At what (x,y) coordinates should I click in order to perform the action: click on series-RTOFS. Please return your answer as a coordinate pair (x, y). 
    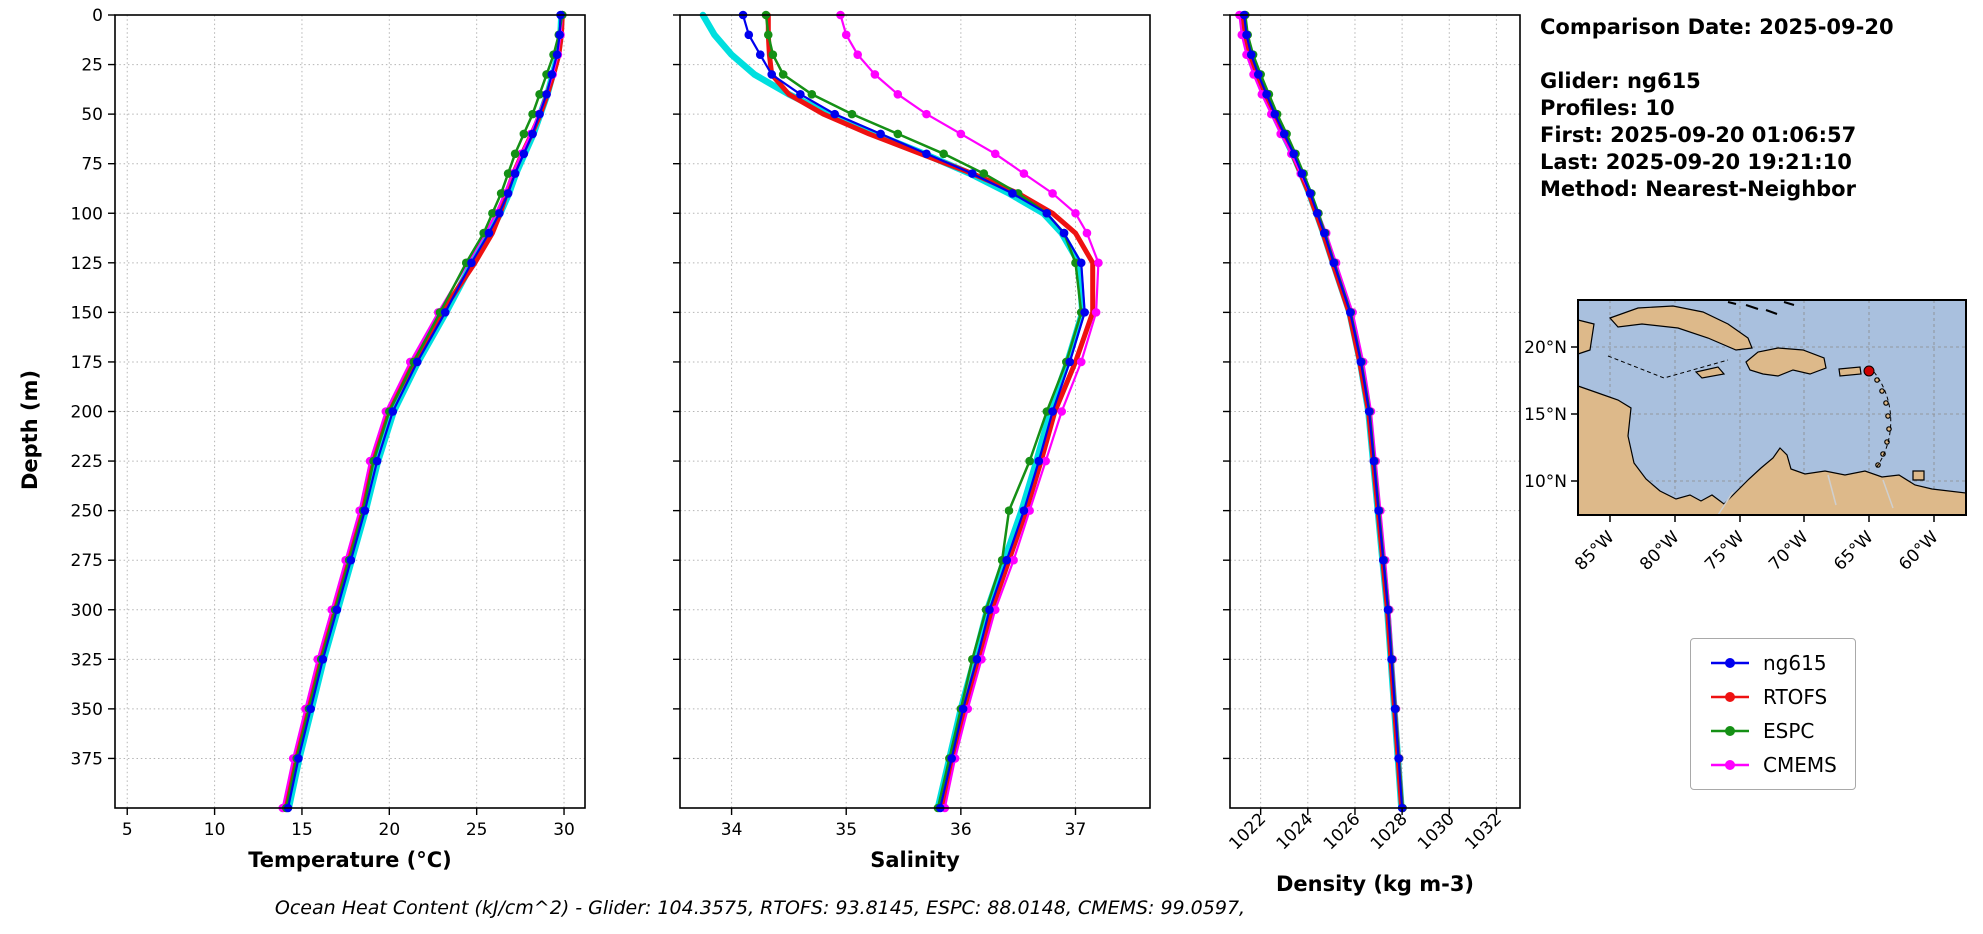
    Looking at the image, I should click on (930, 411).